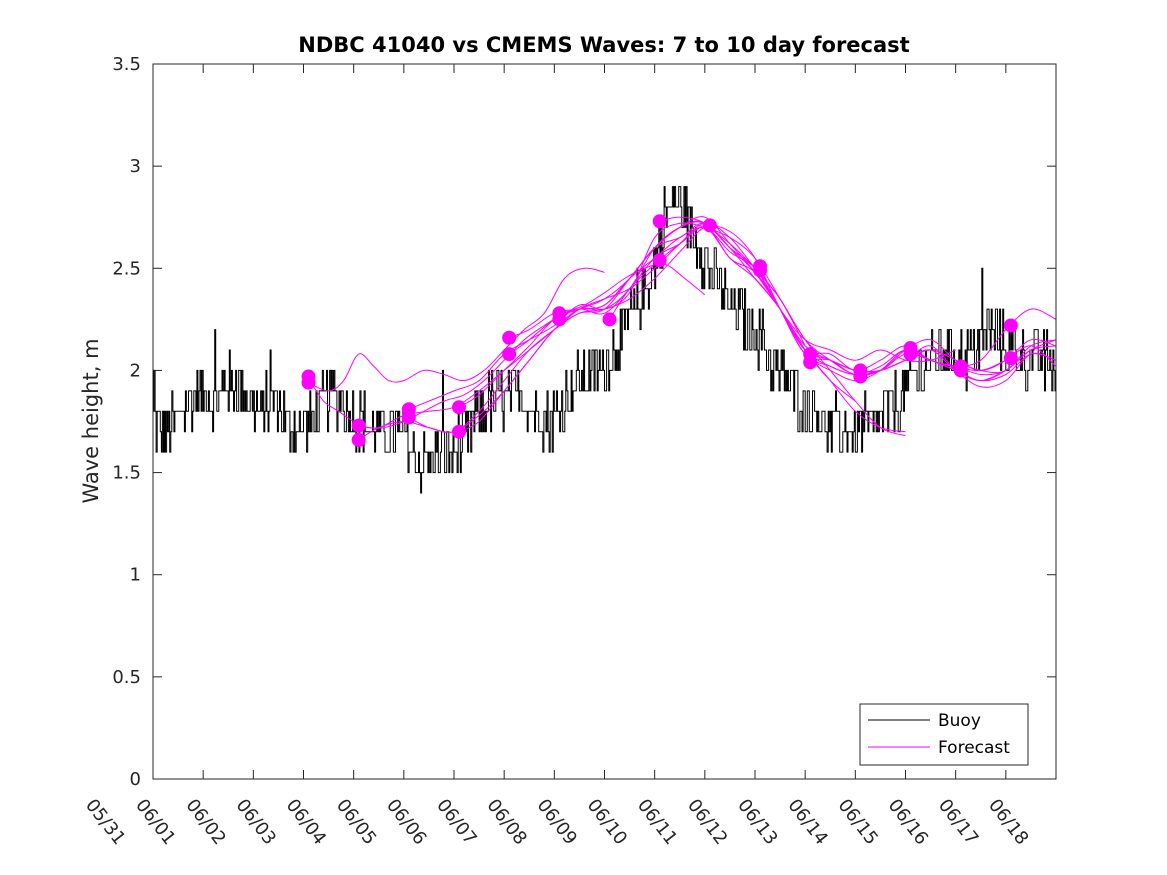 Image resolution: width=1167 pixels, height=875 pixels. I want to click on y-tick-label: 1.5, so click(126, 473).